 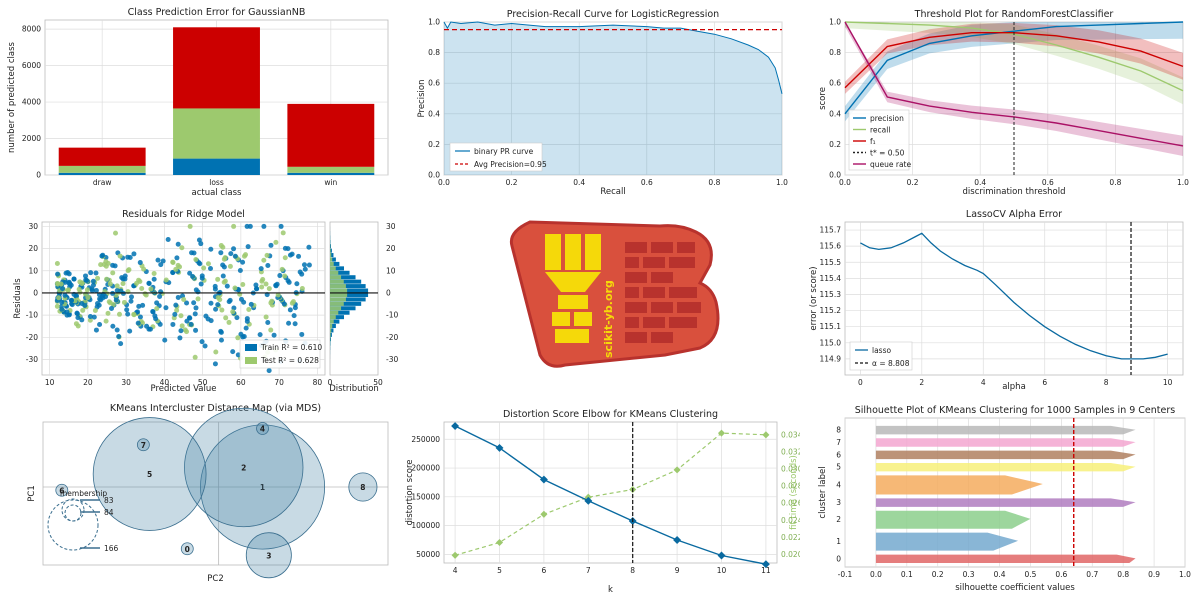 I want to click on cluster-3-circle, so click(x=268, y=555).